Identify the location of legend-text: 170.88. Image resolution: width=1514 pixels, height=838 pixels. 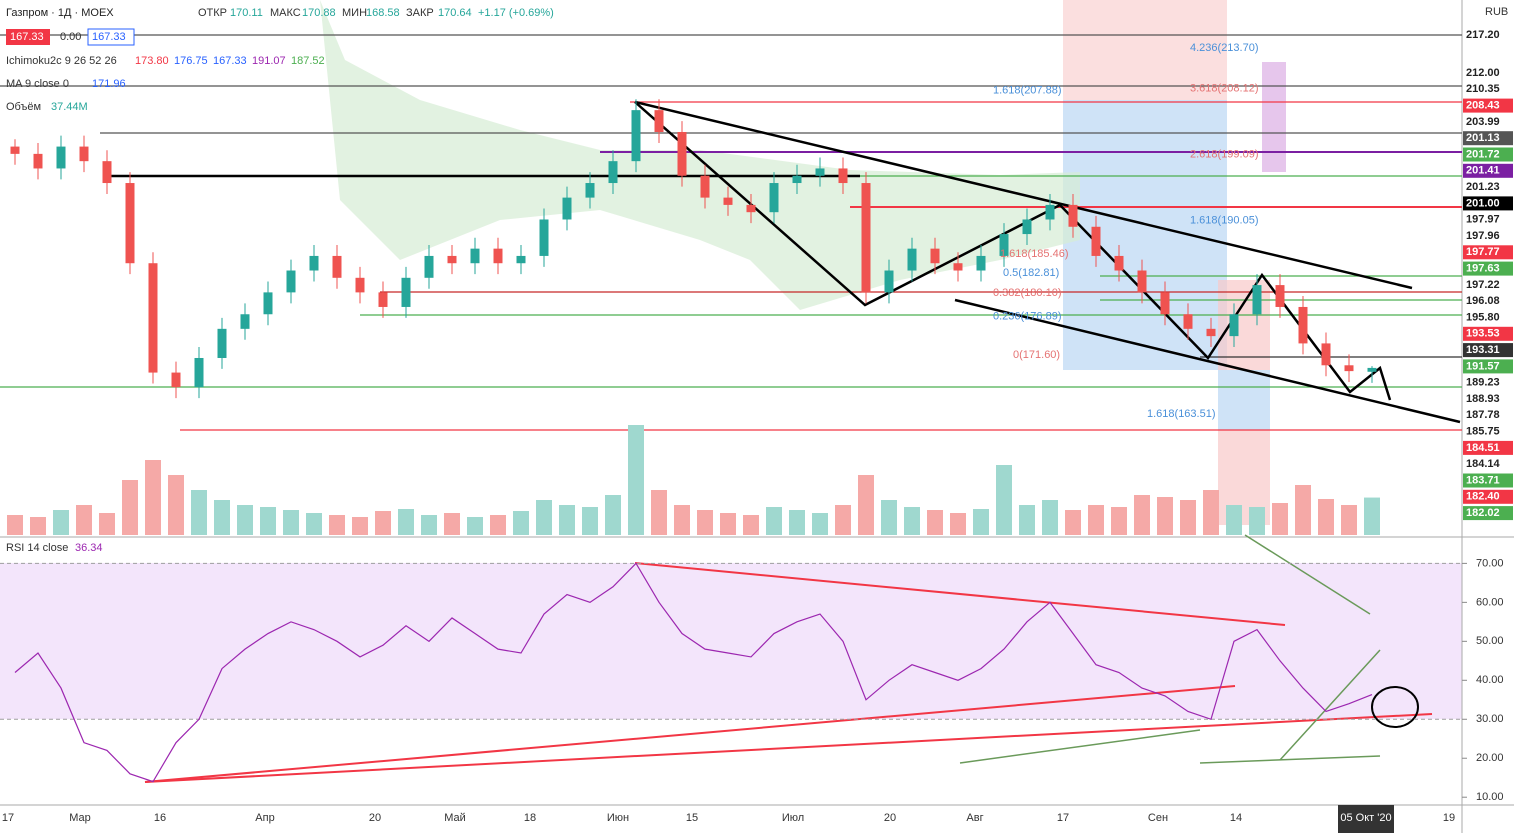
(319, 13).